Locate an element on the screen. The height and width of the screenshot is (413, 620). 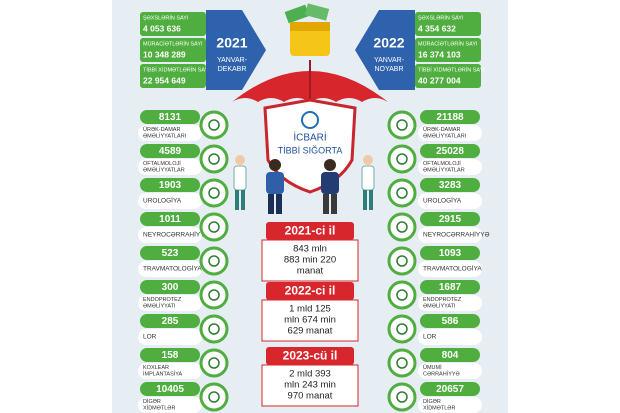
service-count: 25028 is located at coordinates (450, 151).